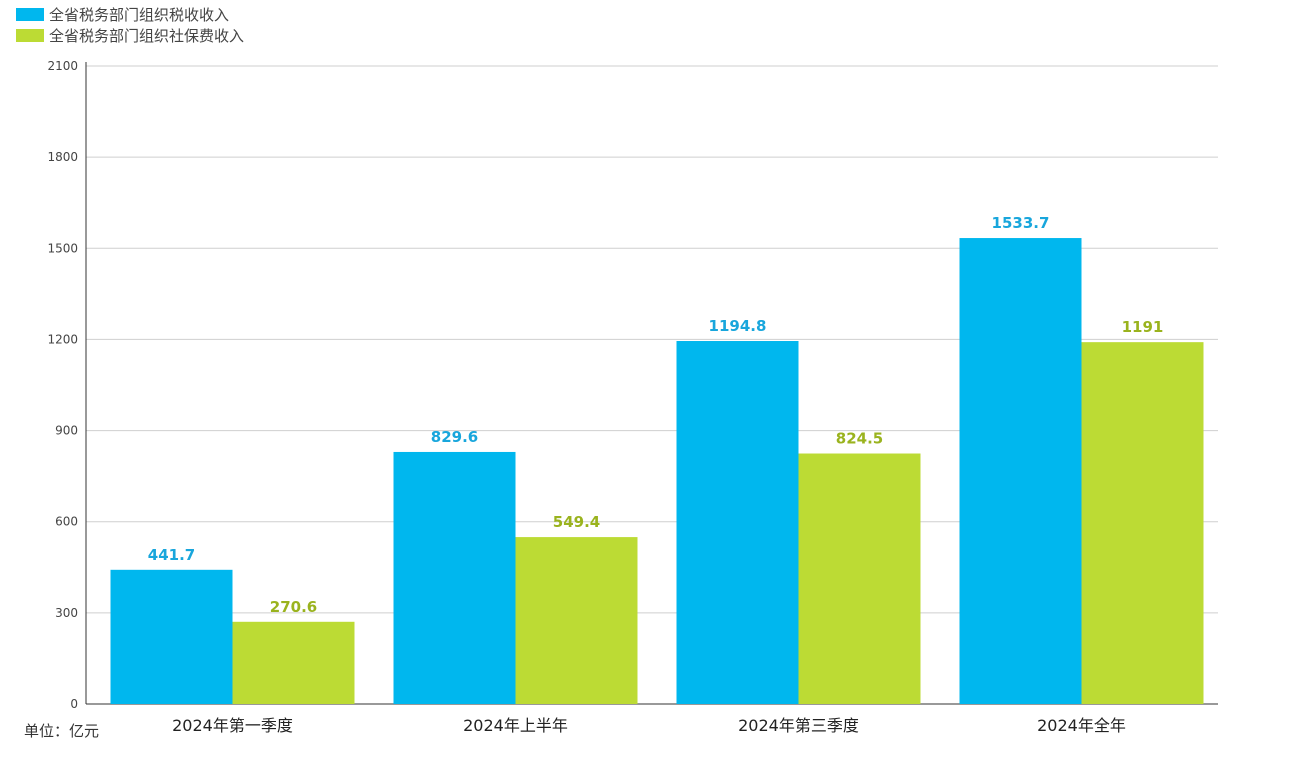  What do you see at coordinates (147, 36) in the screenshot?
I see `legend-label-social-security: 全省税务部门组织社保费收入` at bounding box center [147, 36].